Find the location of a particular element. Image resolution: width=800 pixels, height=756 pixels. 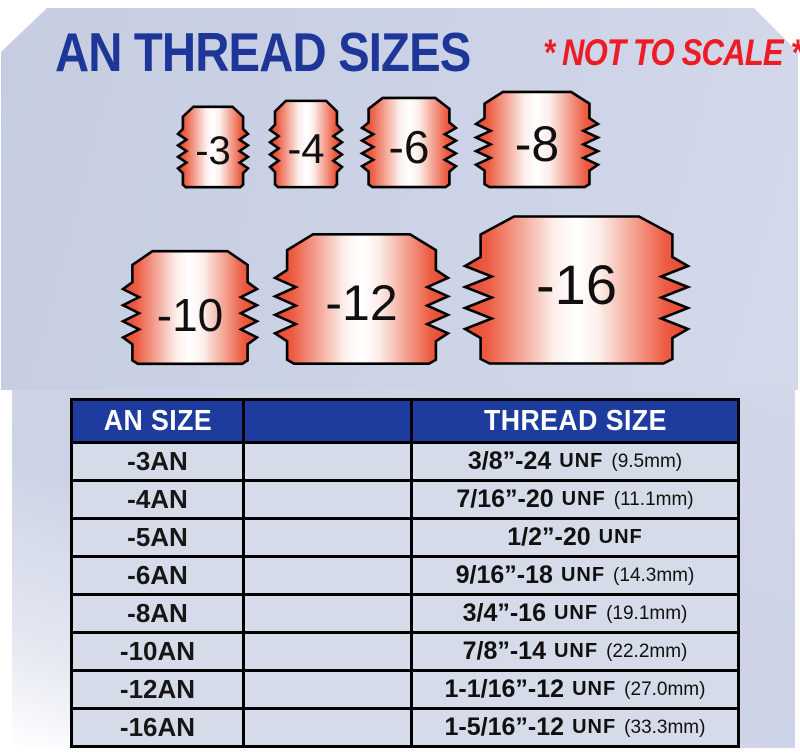

thread-size-cell: 7/8”-14 UNF (22.2mm) is located at coordinates (575, 651).